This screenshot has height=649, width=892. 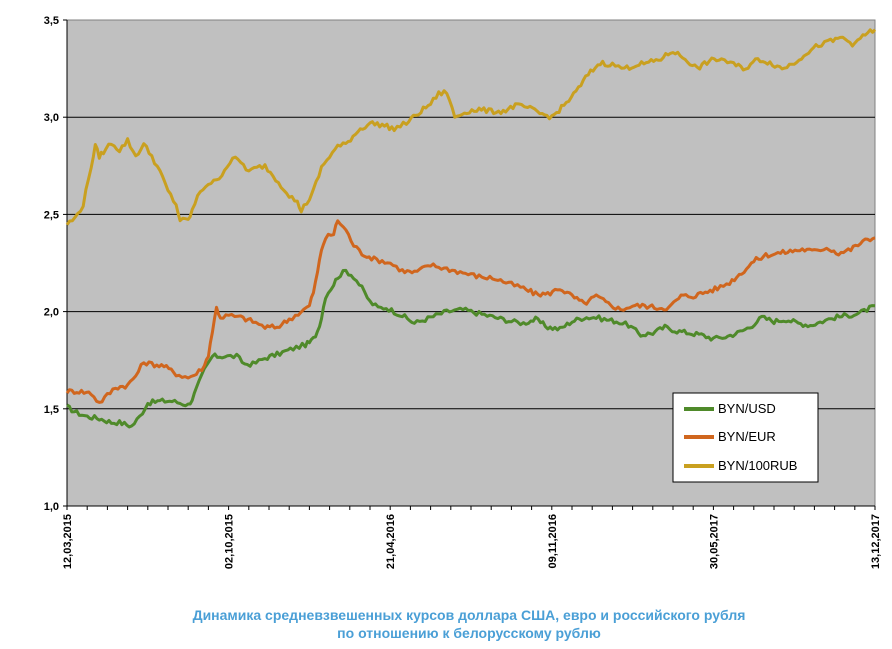 I want to click on legend: BYN/USD BYN/EUR BYN/100RUB, so click(x=745, y=437).